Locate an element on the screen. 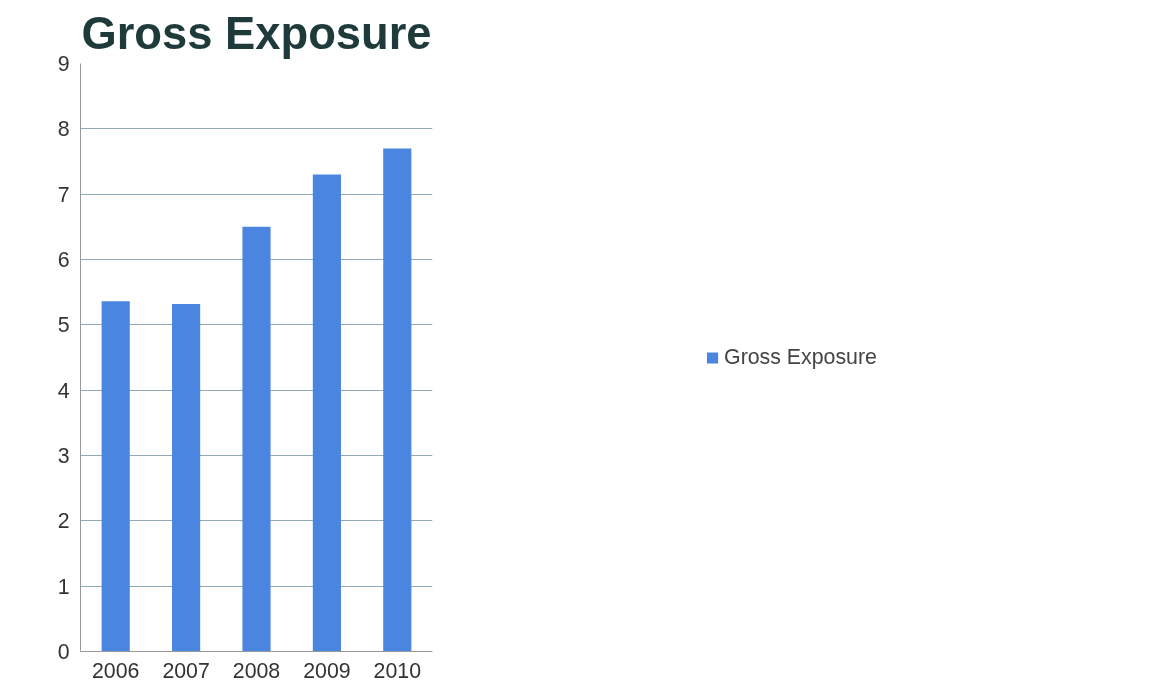 This screenshot has width=1164, height=696. y-tick-label: 1 is located at coordinates (63, 586).